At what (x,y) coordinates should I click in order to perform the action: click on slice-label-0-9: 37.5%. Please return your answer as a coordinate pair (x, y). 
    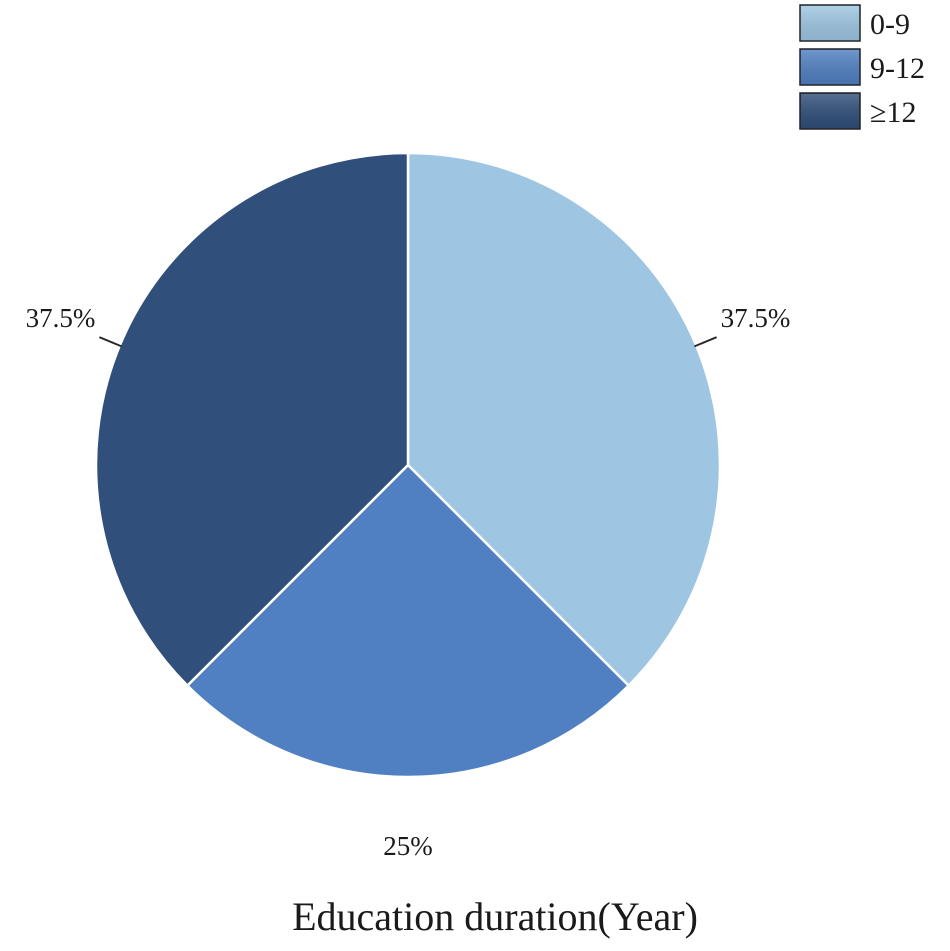
    Looking at the image, I should click on (756, 318).